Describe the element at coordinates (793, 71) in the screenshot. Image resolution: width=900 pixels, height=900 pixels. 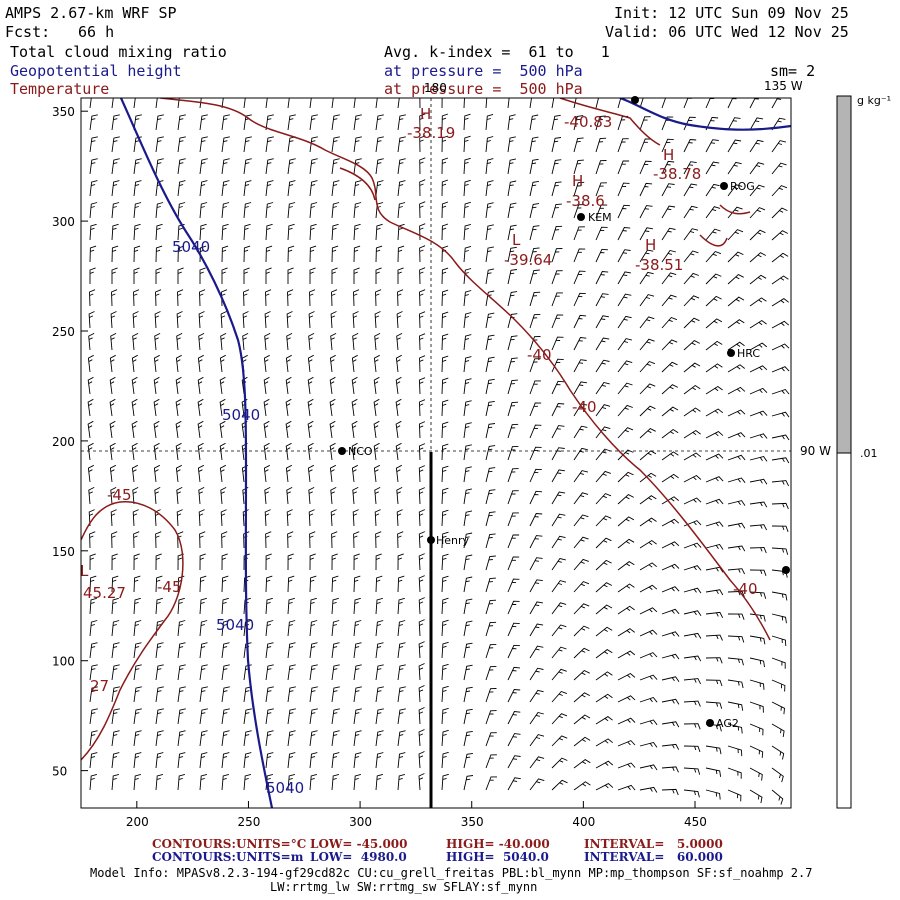
I see `smoothing: sm= 2` at that location.